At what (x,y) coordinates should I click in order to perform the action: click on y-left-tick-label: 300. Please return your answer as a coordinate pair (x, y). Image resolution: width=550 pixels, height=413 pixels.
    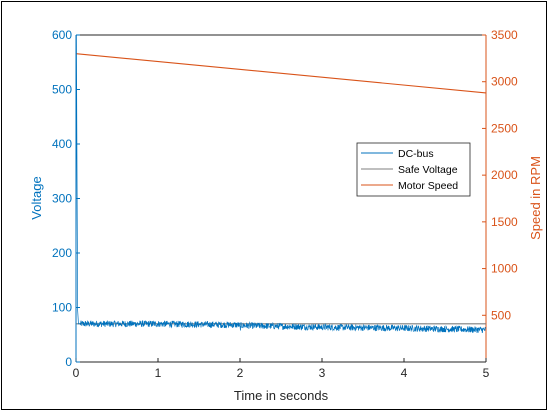
    Looking at the image, I should click on (62, 199).